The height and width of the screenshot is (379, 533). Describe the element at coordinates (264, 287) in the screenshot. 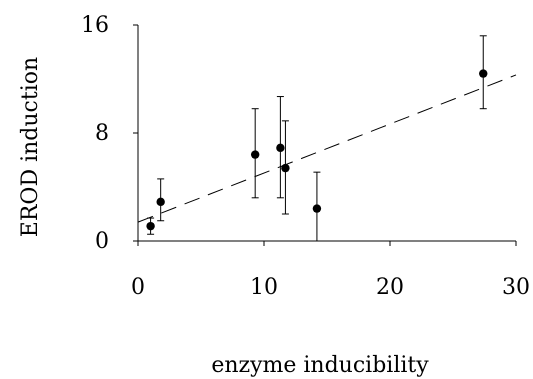

I see `x-tick-label: 10` at that location.